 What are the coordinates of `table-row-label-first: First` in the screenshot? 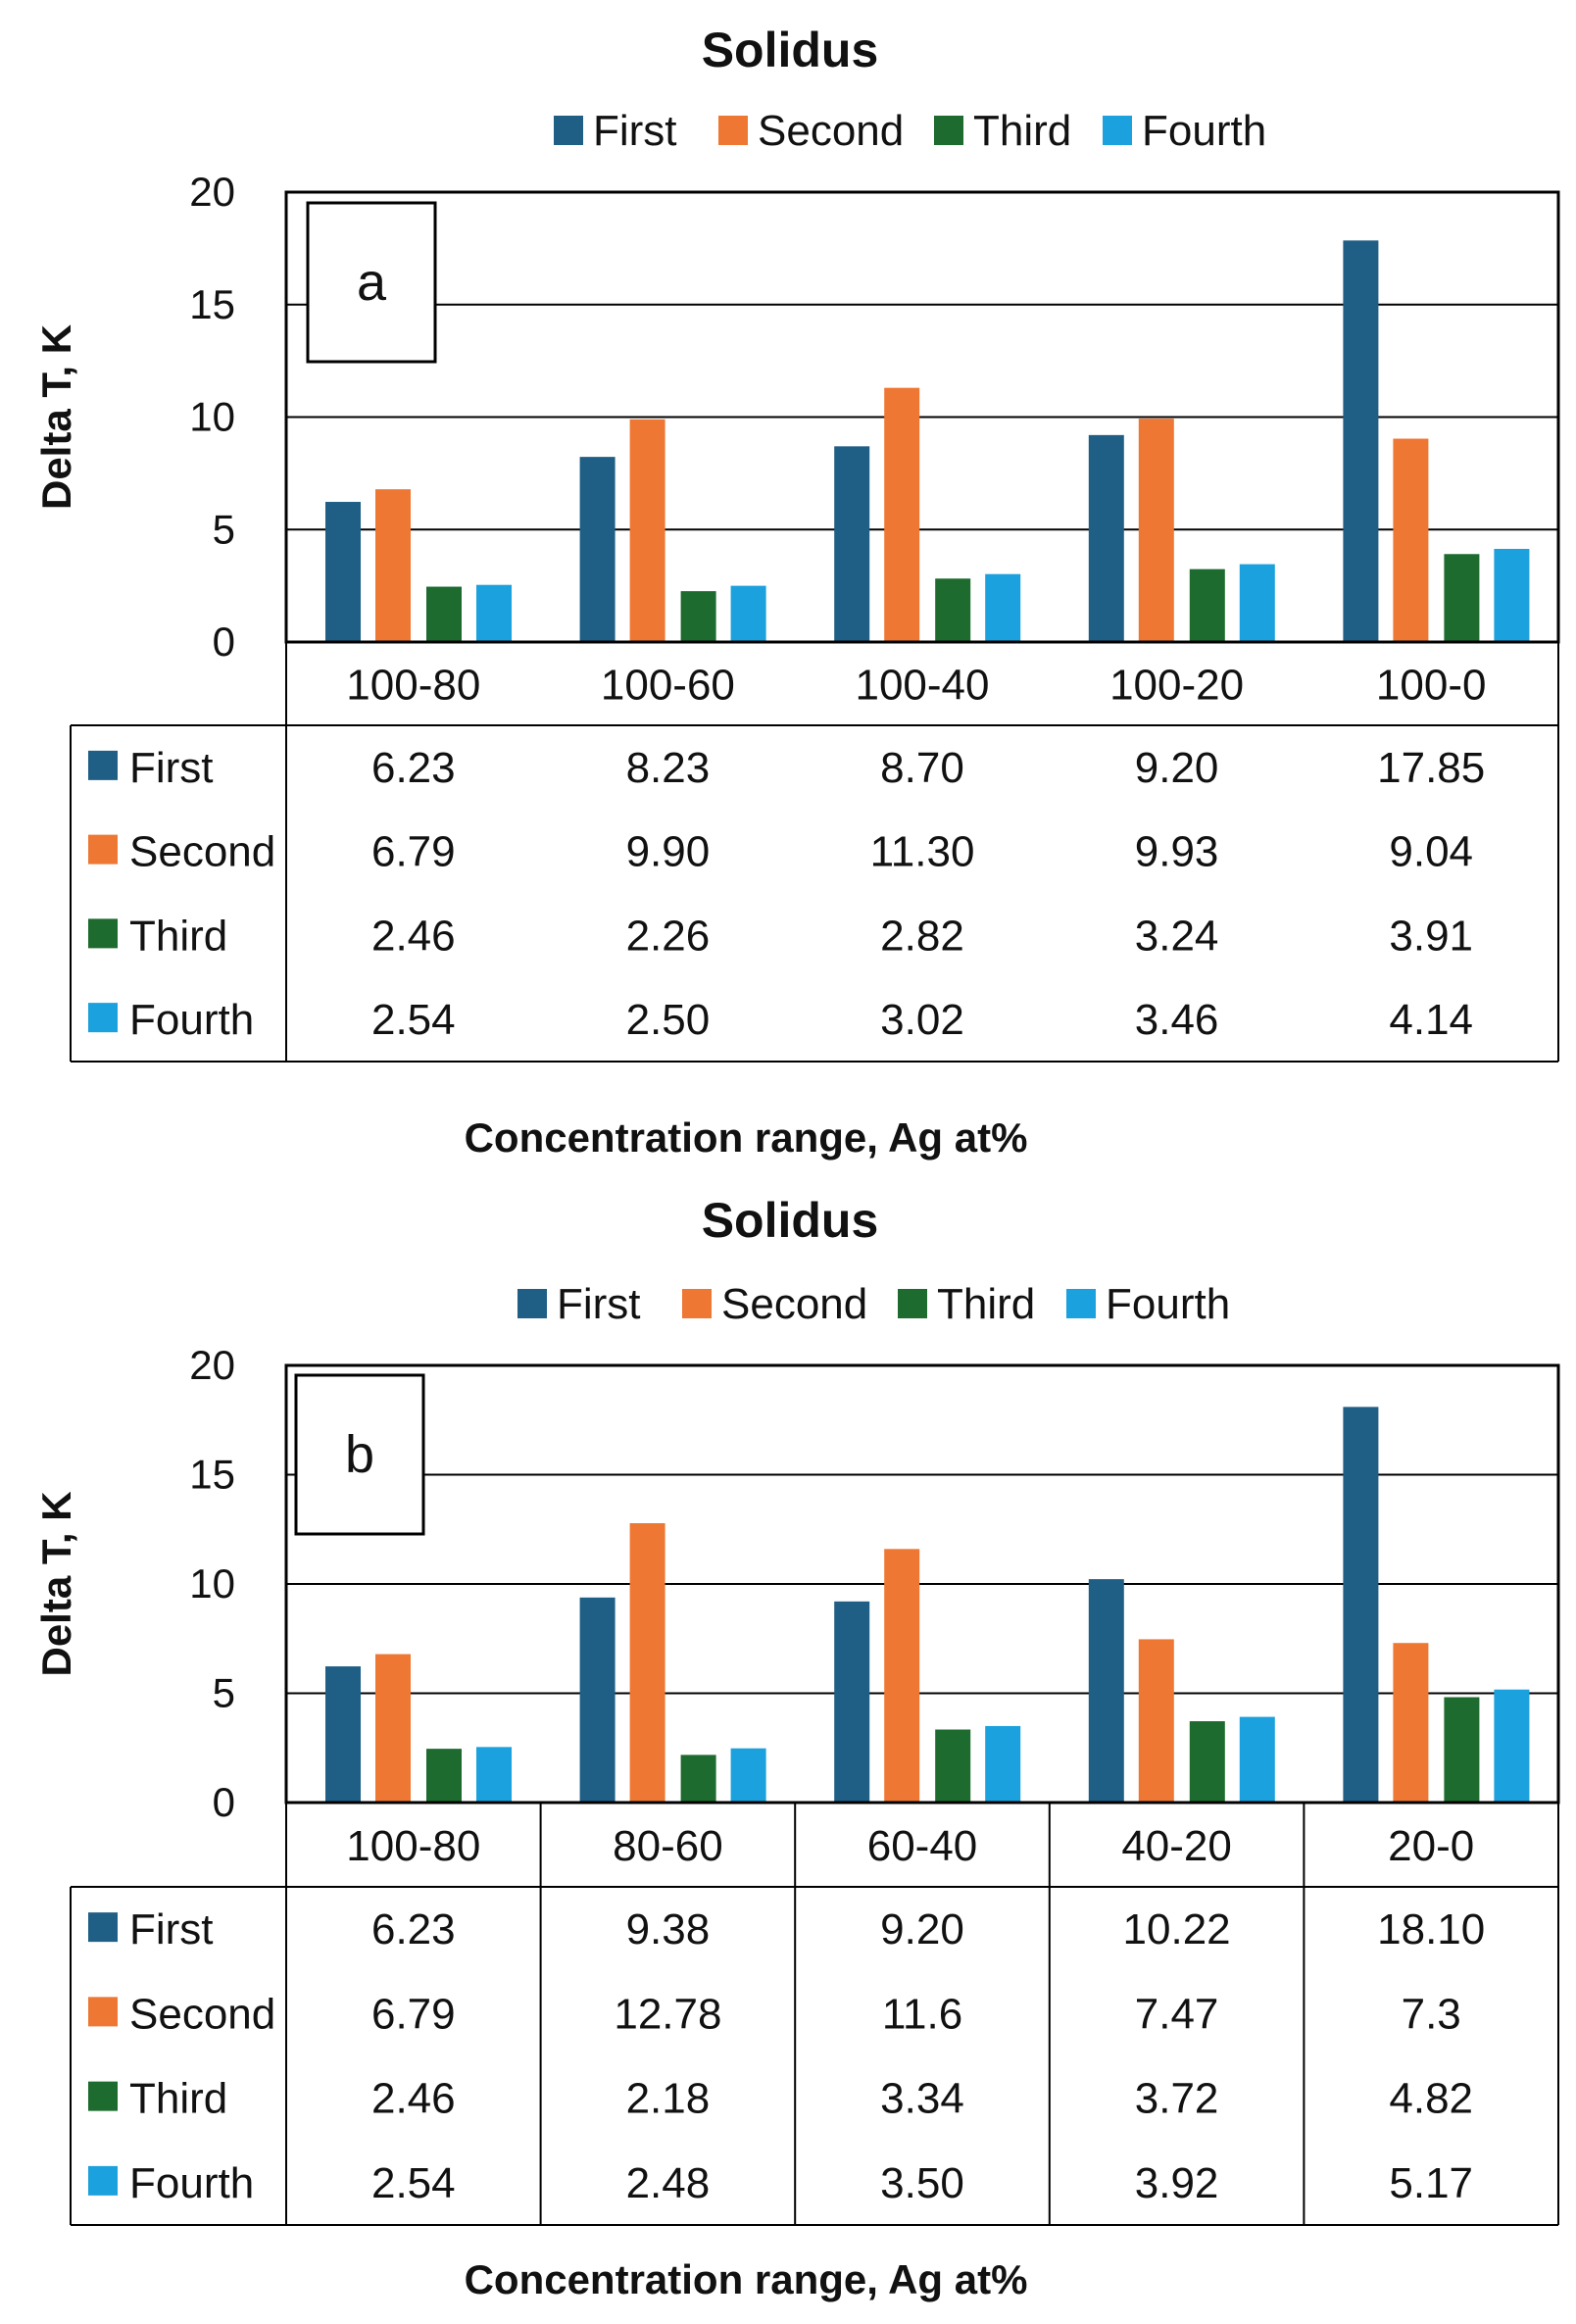 It's located at (172, 1929).